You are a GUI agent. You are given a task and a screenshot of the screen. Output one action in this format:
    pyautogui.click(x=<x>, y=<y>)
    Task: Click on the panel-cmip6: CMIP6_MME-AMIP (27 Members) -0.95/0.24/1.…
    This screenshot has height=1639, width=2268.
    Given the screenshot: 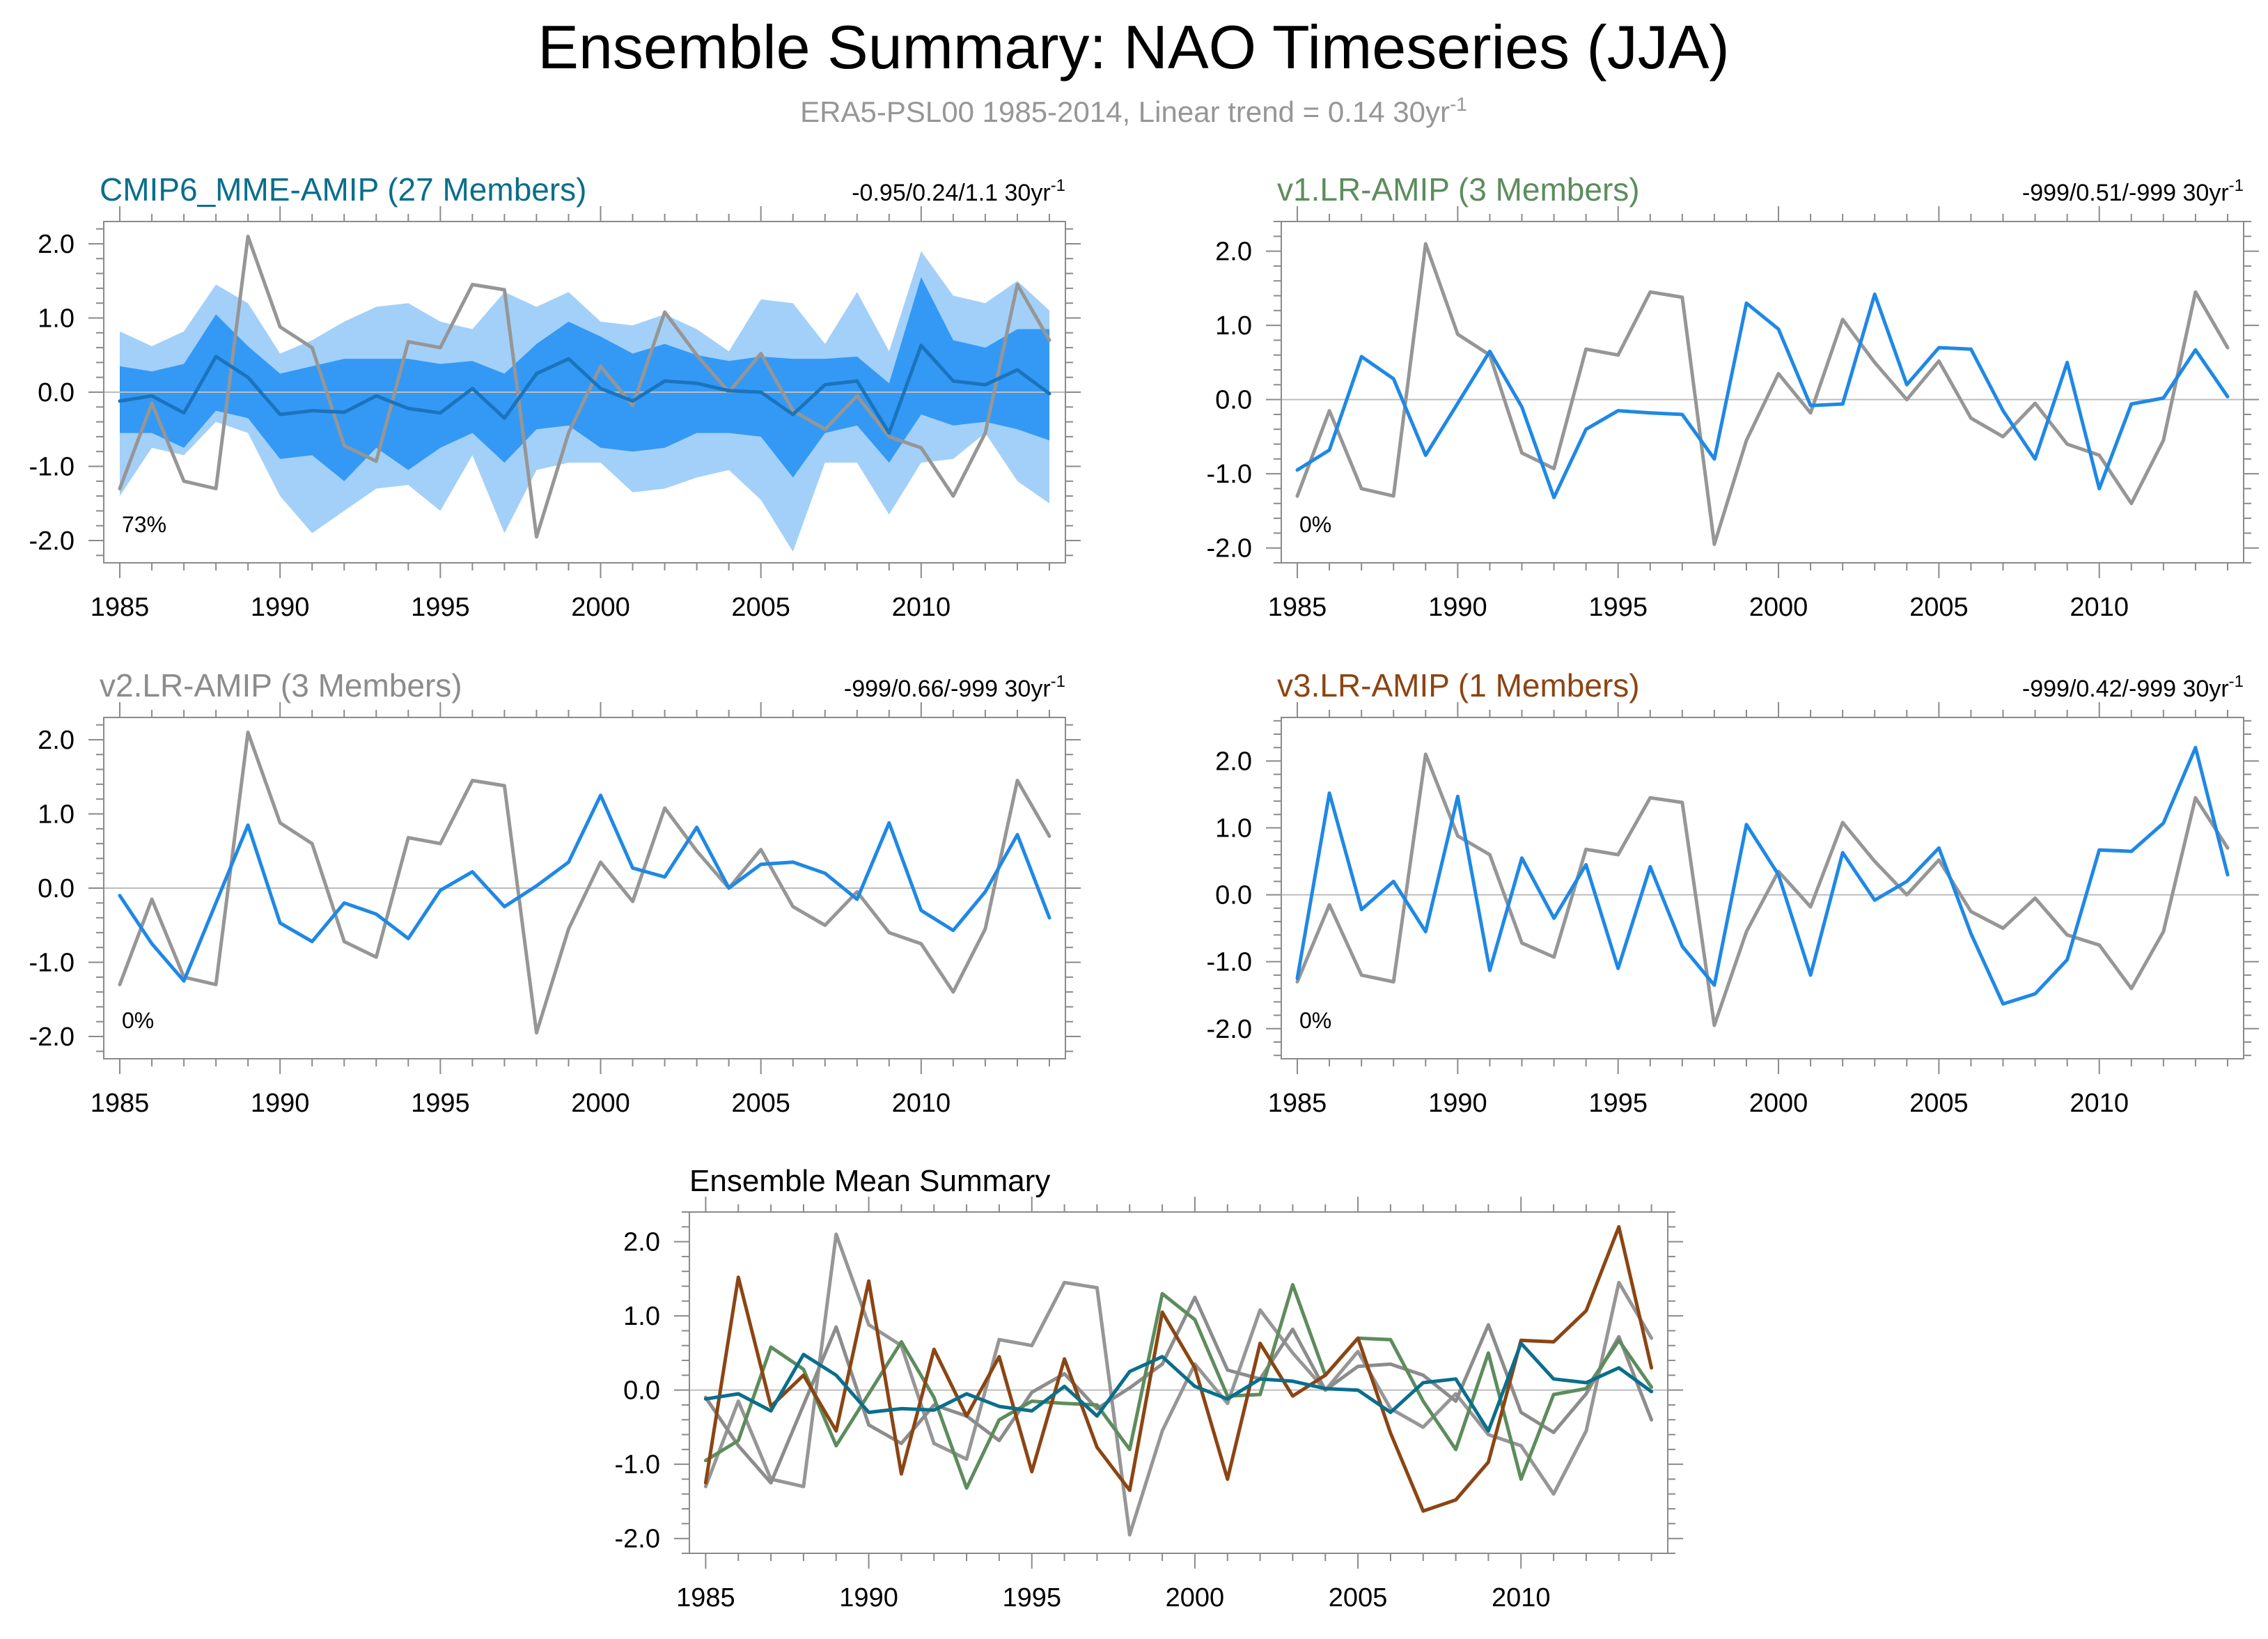 What is the action you would take?
    pyautogui.click(x=555, y=396)
    